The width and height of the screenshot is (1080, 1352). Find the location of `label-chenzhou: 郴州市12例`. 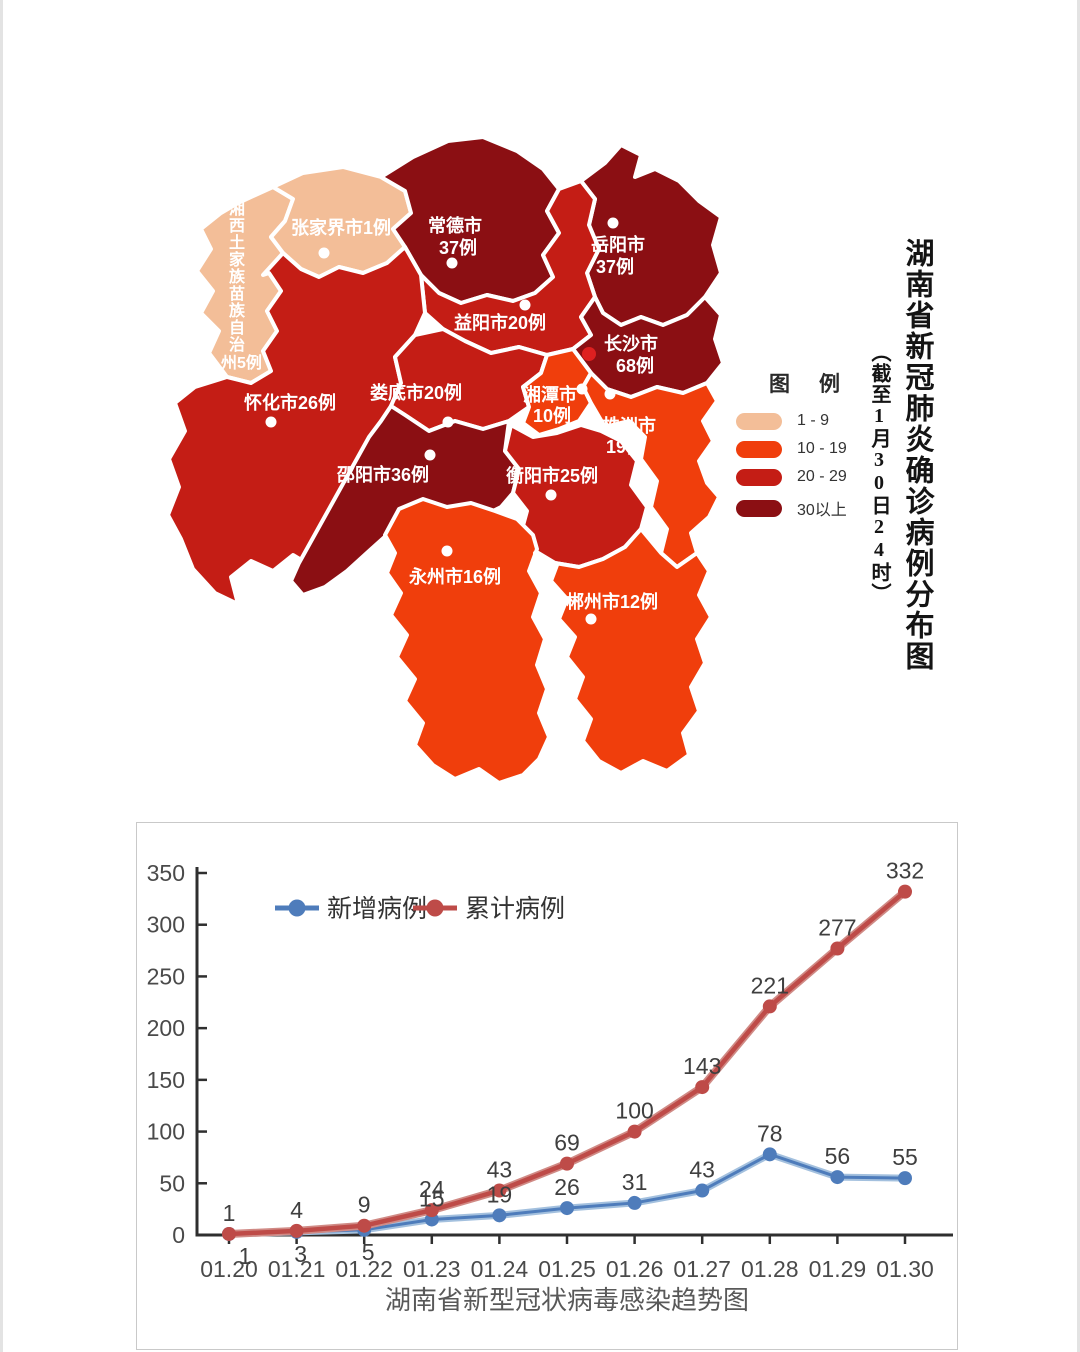

label-chenzhou: 郴州市12例 is located at coordinates (612, 601).